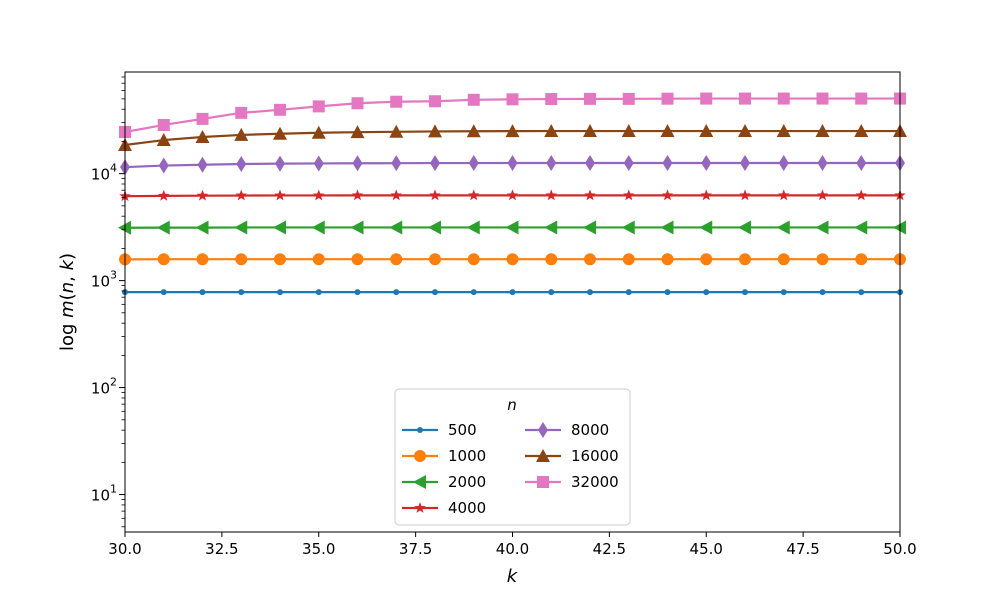  I want to click on legend-item-8000: 8000, so click(567, 430).